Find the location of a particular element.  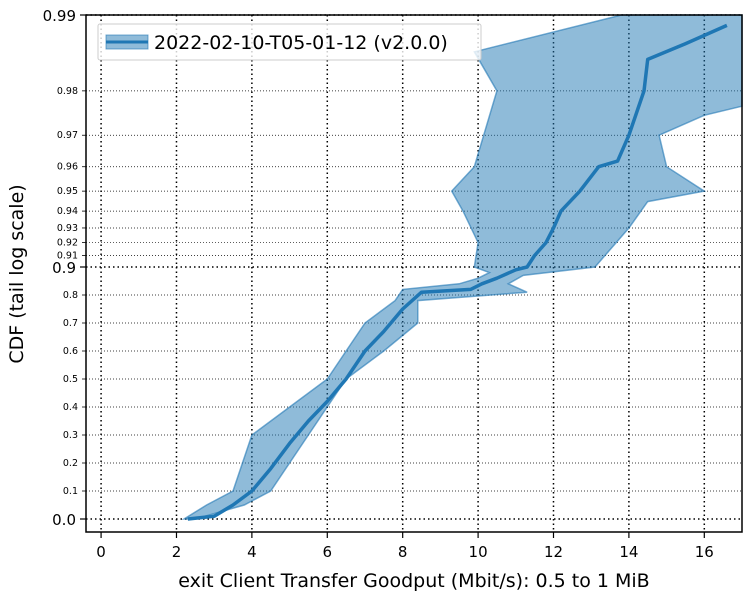

x-tick-label: 4 is located at coordinates (252, 552).